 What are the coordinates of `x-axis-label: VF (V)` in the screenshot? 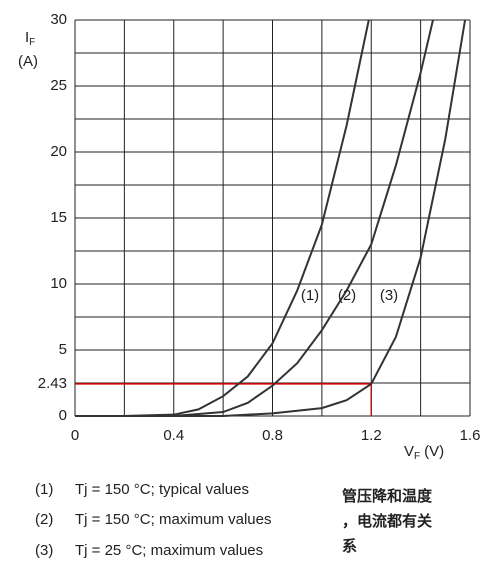 It's located at (424, 452).